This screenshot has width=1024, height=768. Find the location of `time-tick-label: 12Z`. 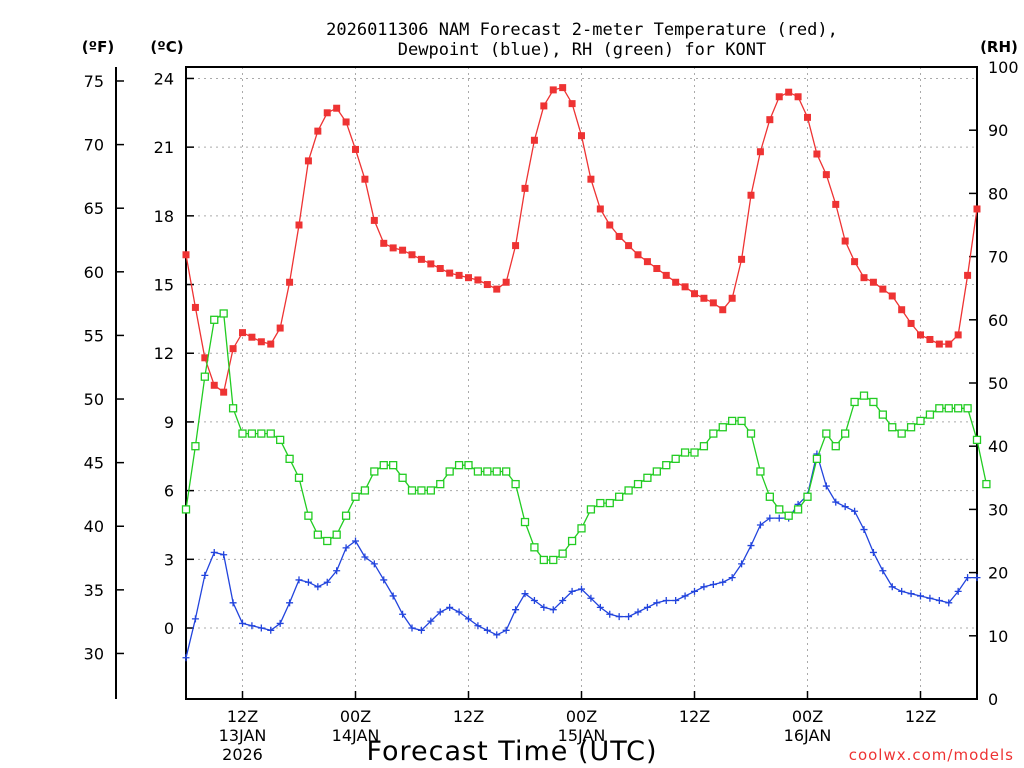

time-tick-label: 12Z is located at coordinates (468, 716).